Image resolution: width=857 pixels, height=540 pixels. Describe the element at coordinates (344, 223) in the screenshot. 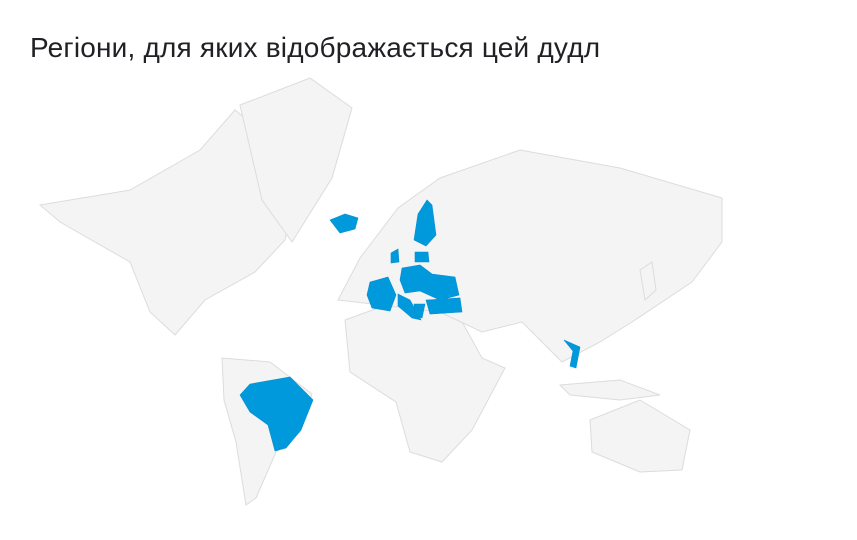

I see `region-iceland` at that location.